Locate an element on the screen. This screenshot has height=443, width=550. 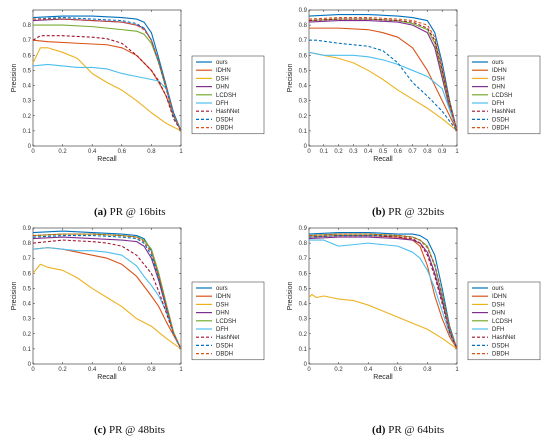
panel-0-legend-label-lcdsh: LCDSH is located at coordinates (226, 96).